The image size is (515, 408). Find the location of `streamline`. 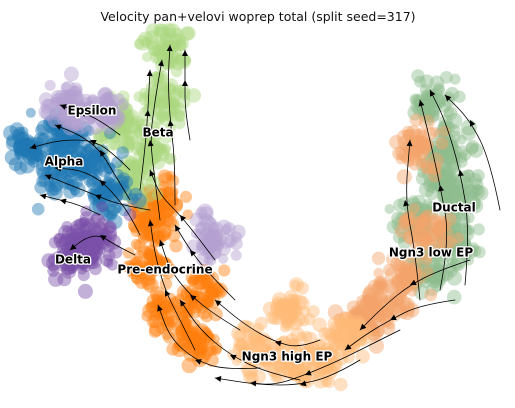

streamline is located at coordinates (325, 357).